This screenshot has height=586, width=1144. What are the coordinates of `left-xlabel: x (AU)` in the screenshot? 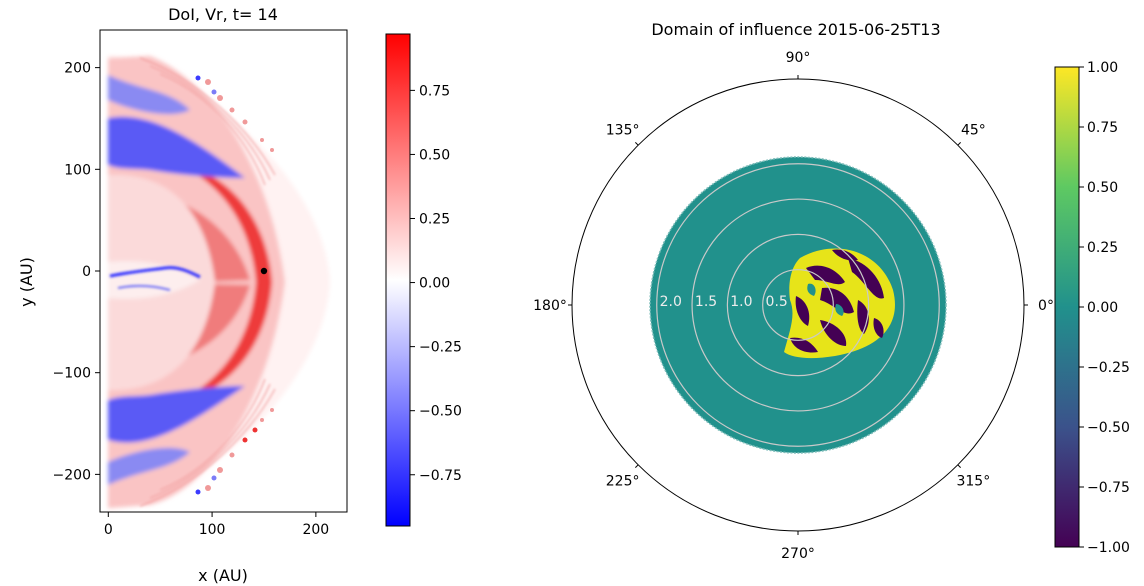 It's located at (223, 575).